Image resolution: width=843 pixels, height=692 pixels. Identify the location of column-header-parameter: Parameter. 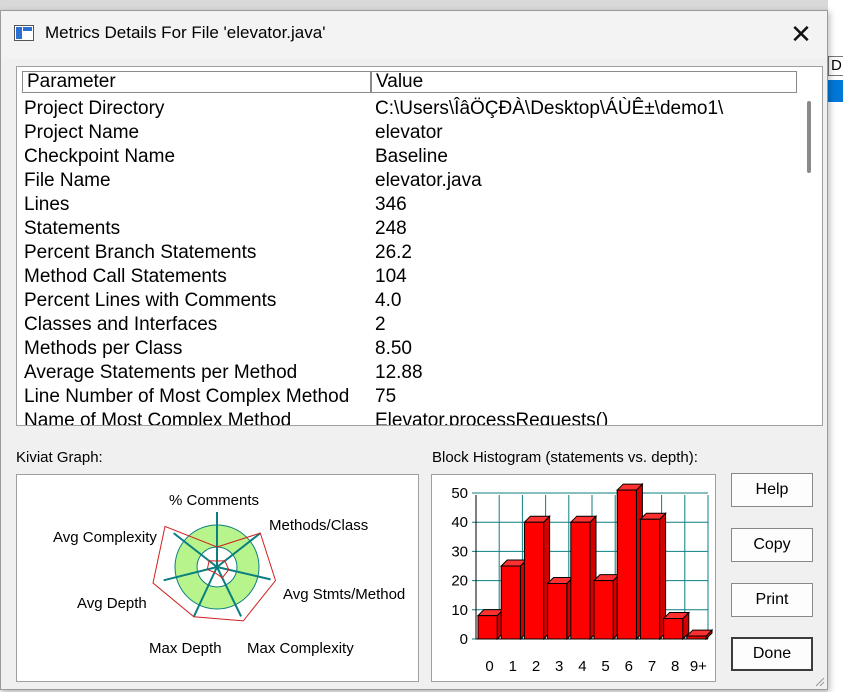
(196, 82).